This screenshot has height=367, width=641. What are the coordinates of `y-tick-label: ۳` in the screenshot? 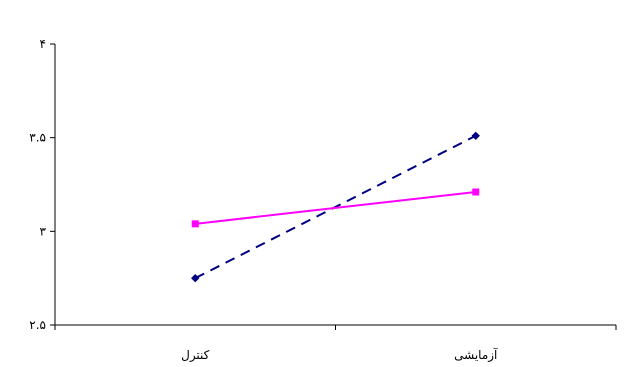 It's located at (43, 231).